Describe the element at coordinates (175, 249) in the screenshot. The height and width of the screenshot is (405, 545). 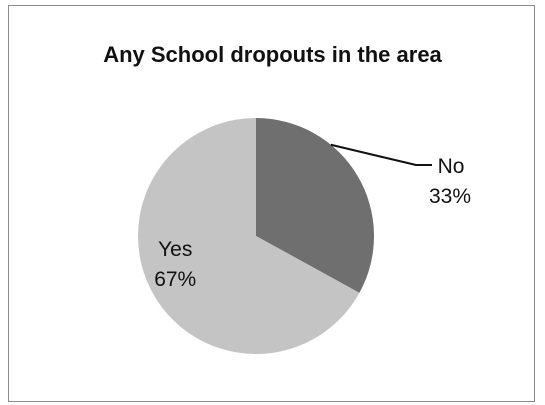
I see `slice-label-yes: Yes` at that location.